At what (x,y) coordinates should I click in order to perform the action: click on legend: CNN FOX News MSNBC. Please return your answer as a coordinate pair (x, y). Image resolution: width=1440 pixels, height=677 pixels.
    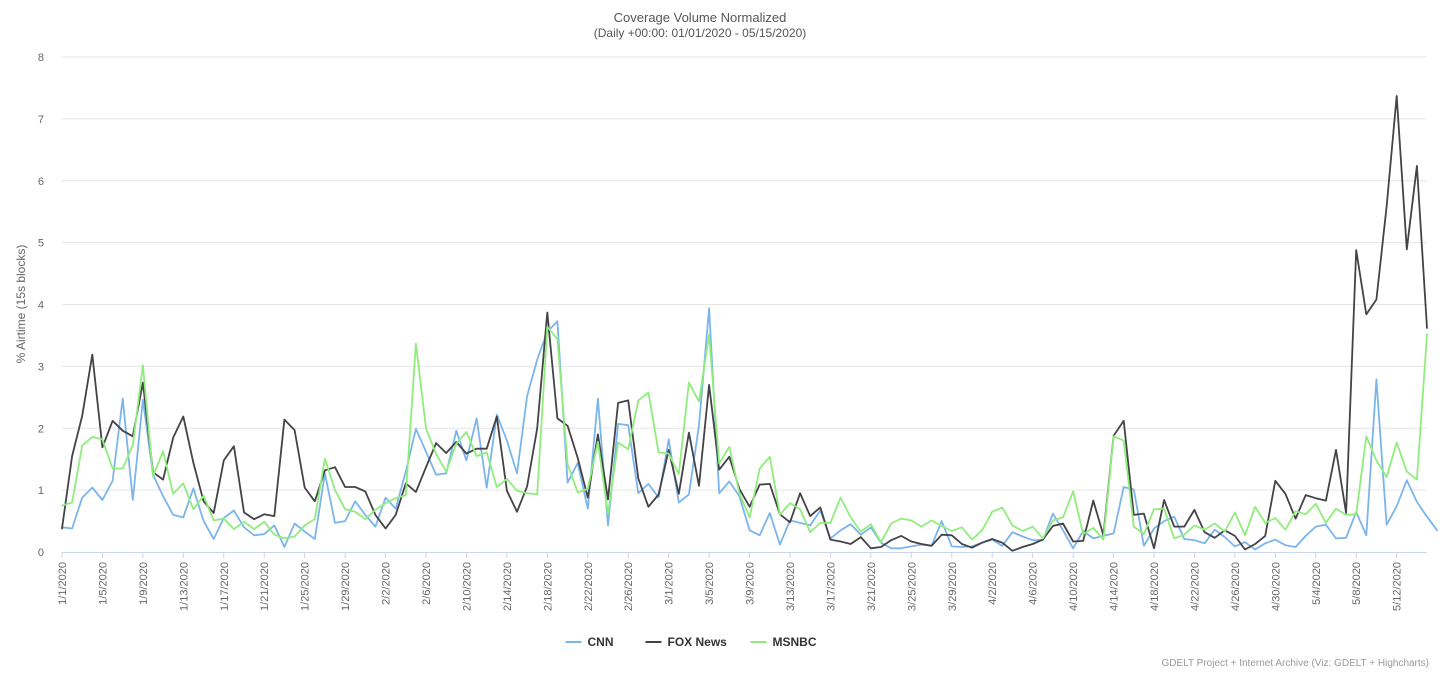
    Looking at the image, I should click on (691, 642).